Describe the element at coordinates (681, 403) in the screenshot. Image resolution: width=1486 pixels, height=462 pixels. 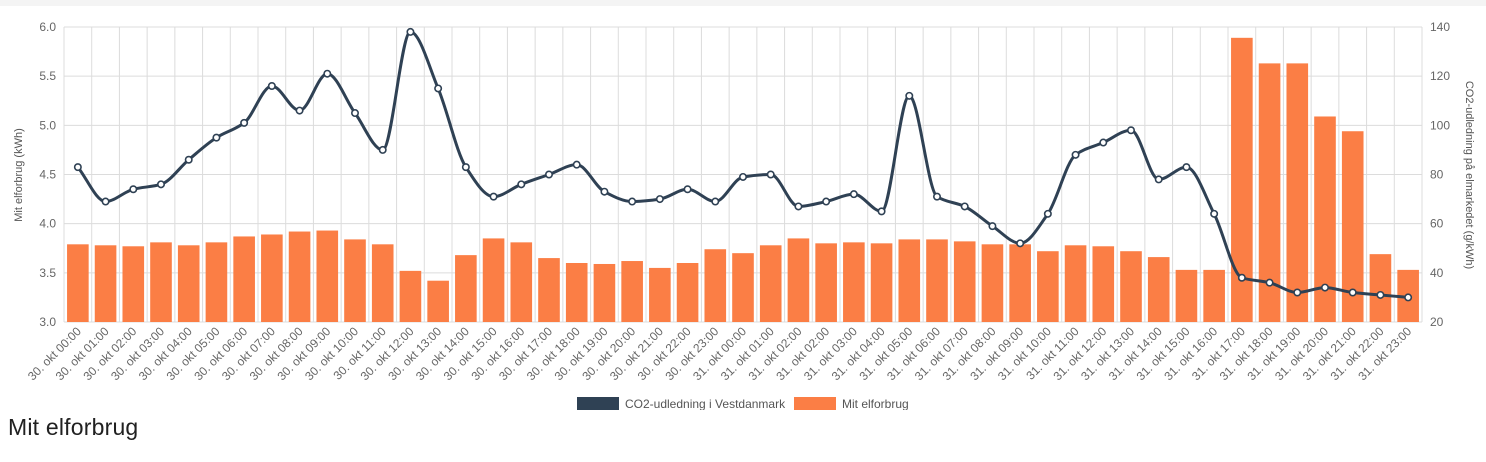
I see `legend-item-co2: CO2-udledning i Vestdanmark` at that location.